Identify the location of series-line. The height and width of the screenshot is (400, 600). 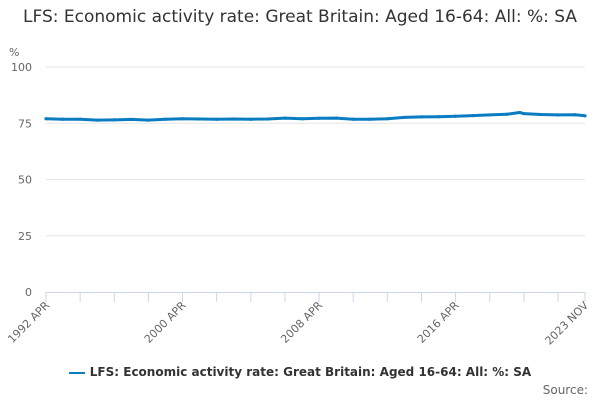
(315, 116).